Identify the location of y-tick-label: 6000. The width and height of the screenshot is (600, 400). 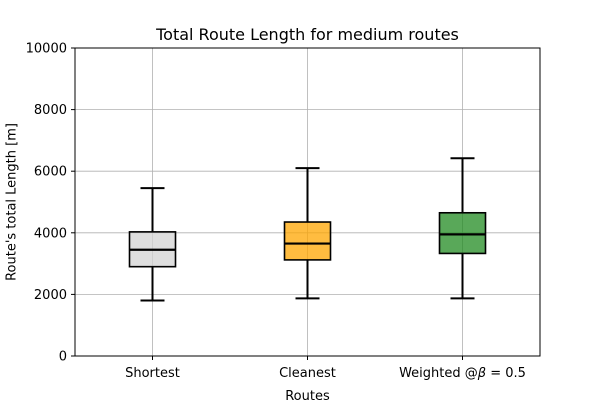
(50, 172).